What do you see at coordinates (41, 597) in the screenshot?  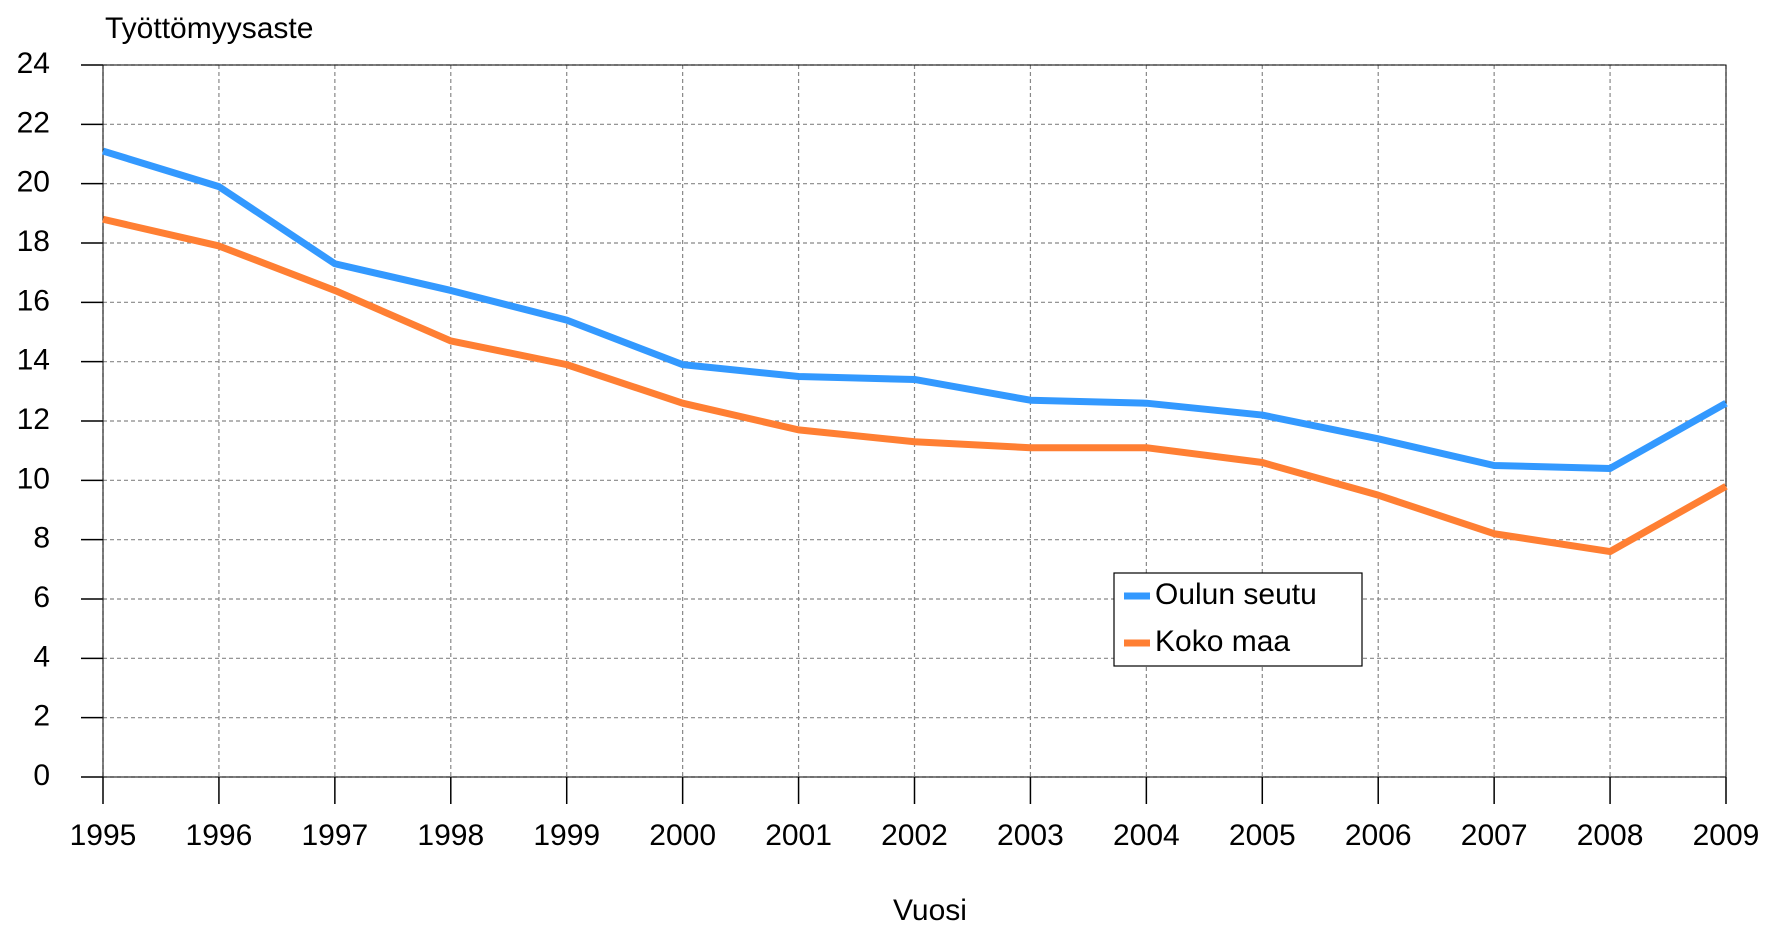 I see `y-tick-label: 6` at bounding box center [41, 597].